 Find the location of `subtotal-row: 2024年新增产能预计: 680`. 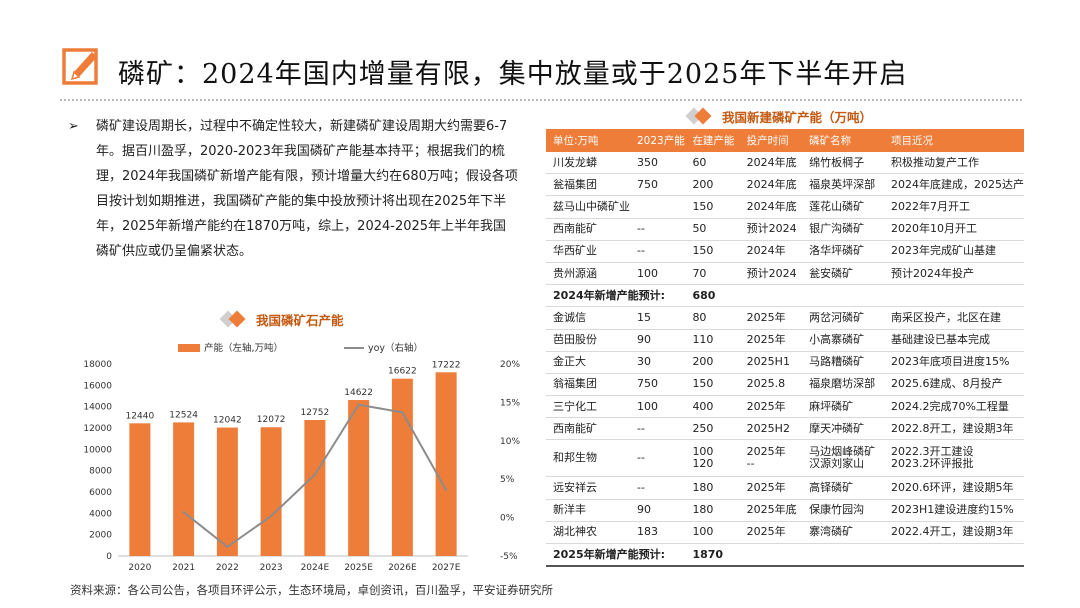

subtotal-row: 2024年新增产能预计: 680 is located at coordinates (785, 296).